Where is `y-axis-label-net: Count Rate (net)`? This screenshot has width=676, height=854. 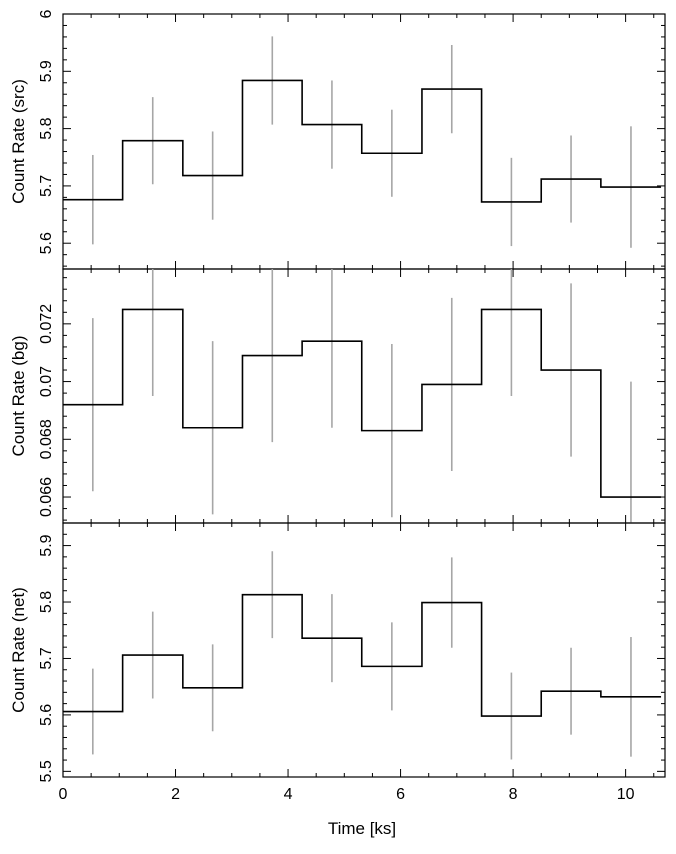
y-axis-label-net: Count Rate (net) is located at coordinates (18, 650).